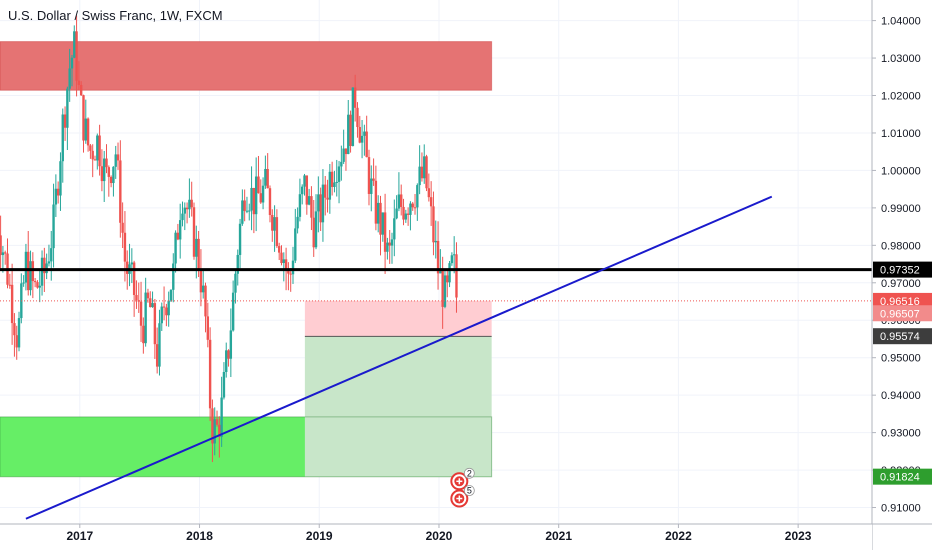 Image resolution: width=932 pixels, height=550 pixels. Describe the element at coordinates (462, 496) in the screenshot. I see `event-badge: 5` at that location.